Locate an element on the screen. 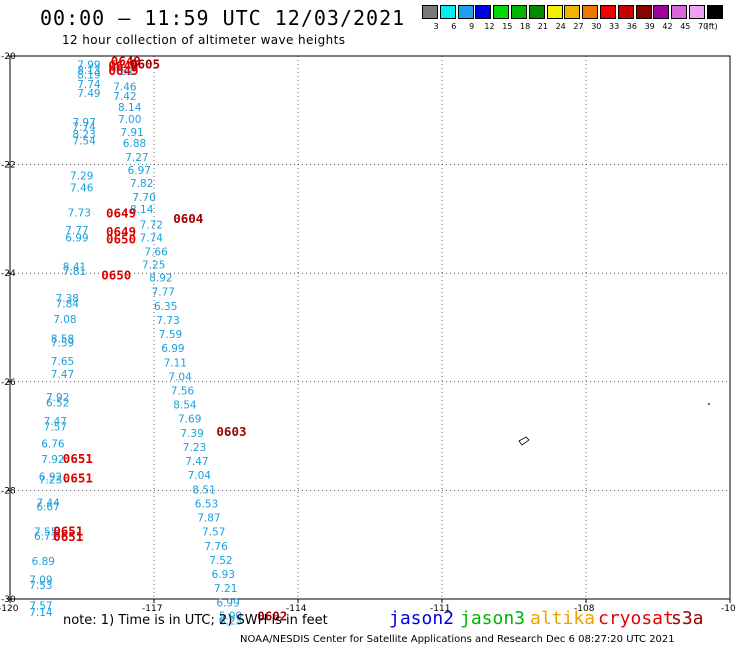 The image size is (740, 650). wave-height-label: 7.82 is located at coordinates (141, 184).